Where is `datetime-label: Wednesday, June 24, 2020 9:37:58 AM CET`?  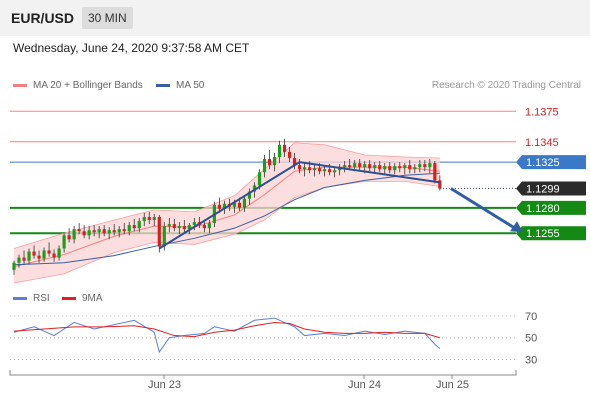
datetime-label: Wednesday, June 24, 2020 9:37:58 AM CET is located at coordinates (131, 48).